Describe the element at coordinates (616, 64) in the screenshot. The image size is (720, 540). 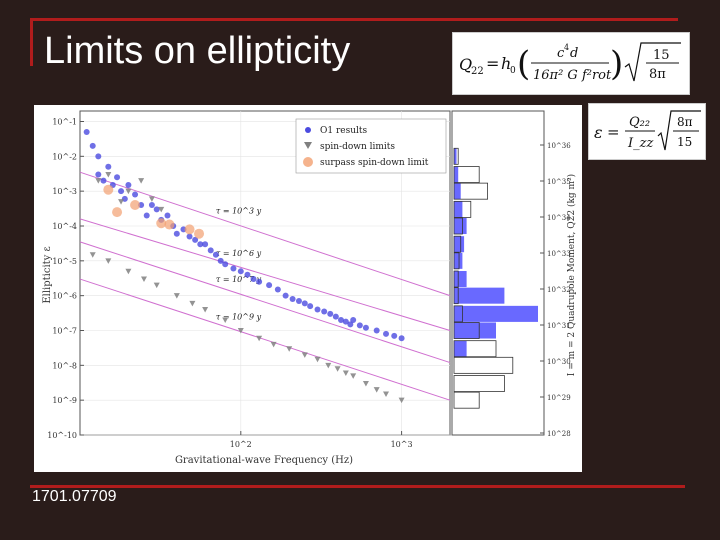
I see `eq1-paren-r: )` at that location.